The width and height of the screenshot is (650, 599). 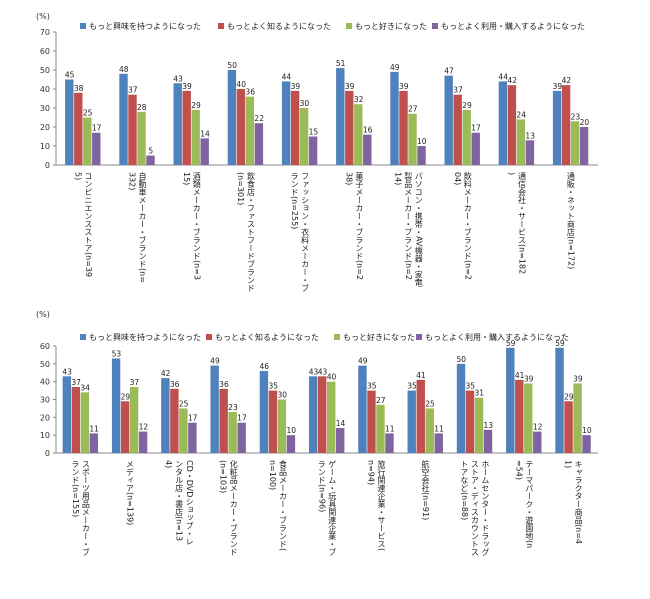 I want to click on data-label: 11, so click(x=439, y=428).